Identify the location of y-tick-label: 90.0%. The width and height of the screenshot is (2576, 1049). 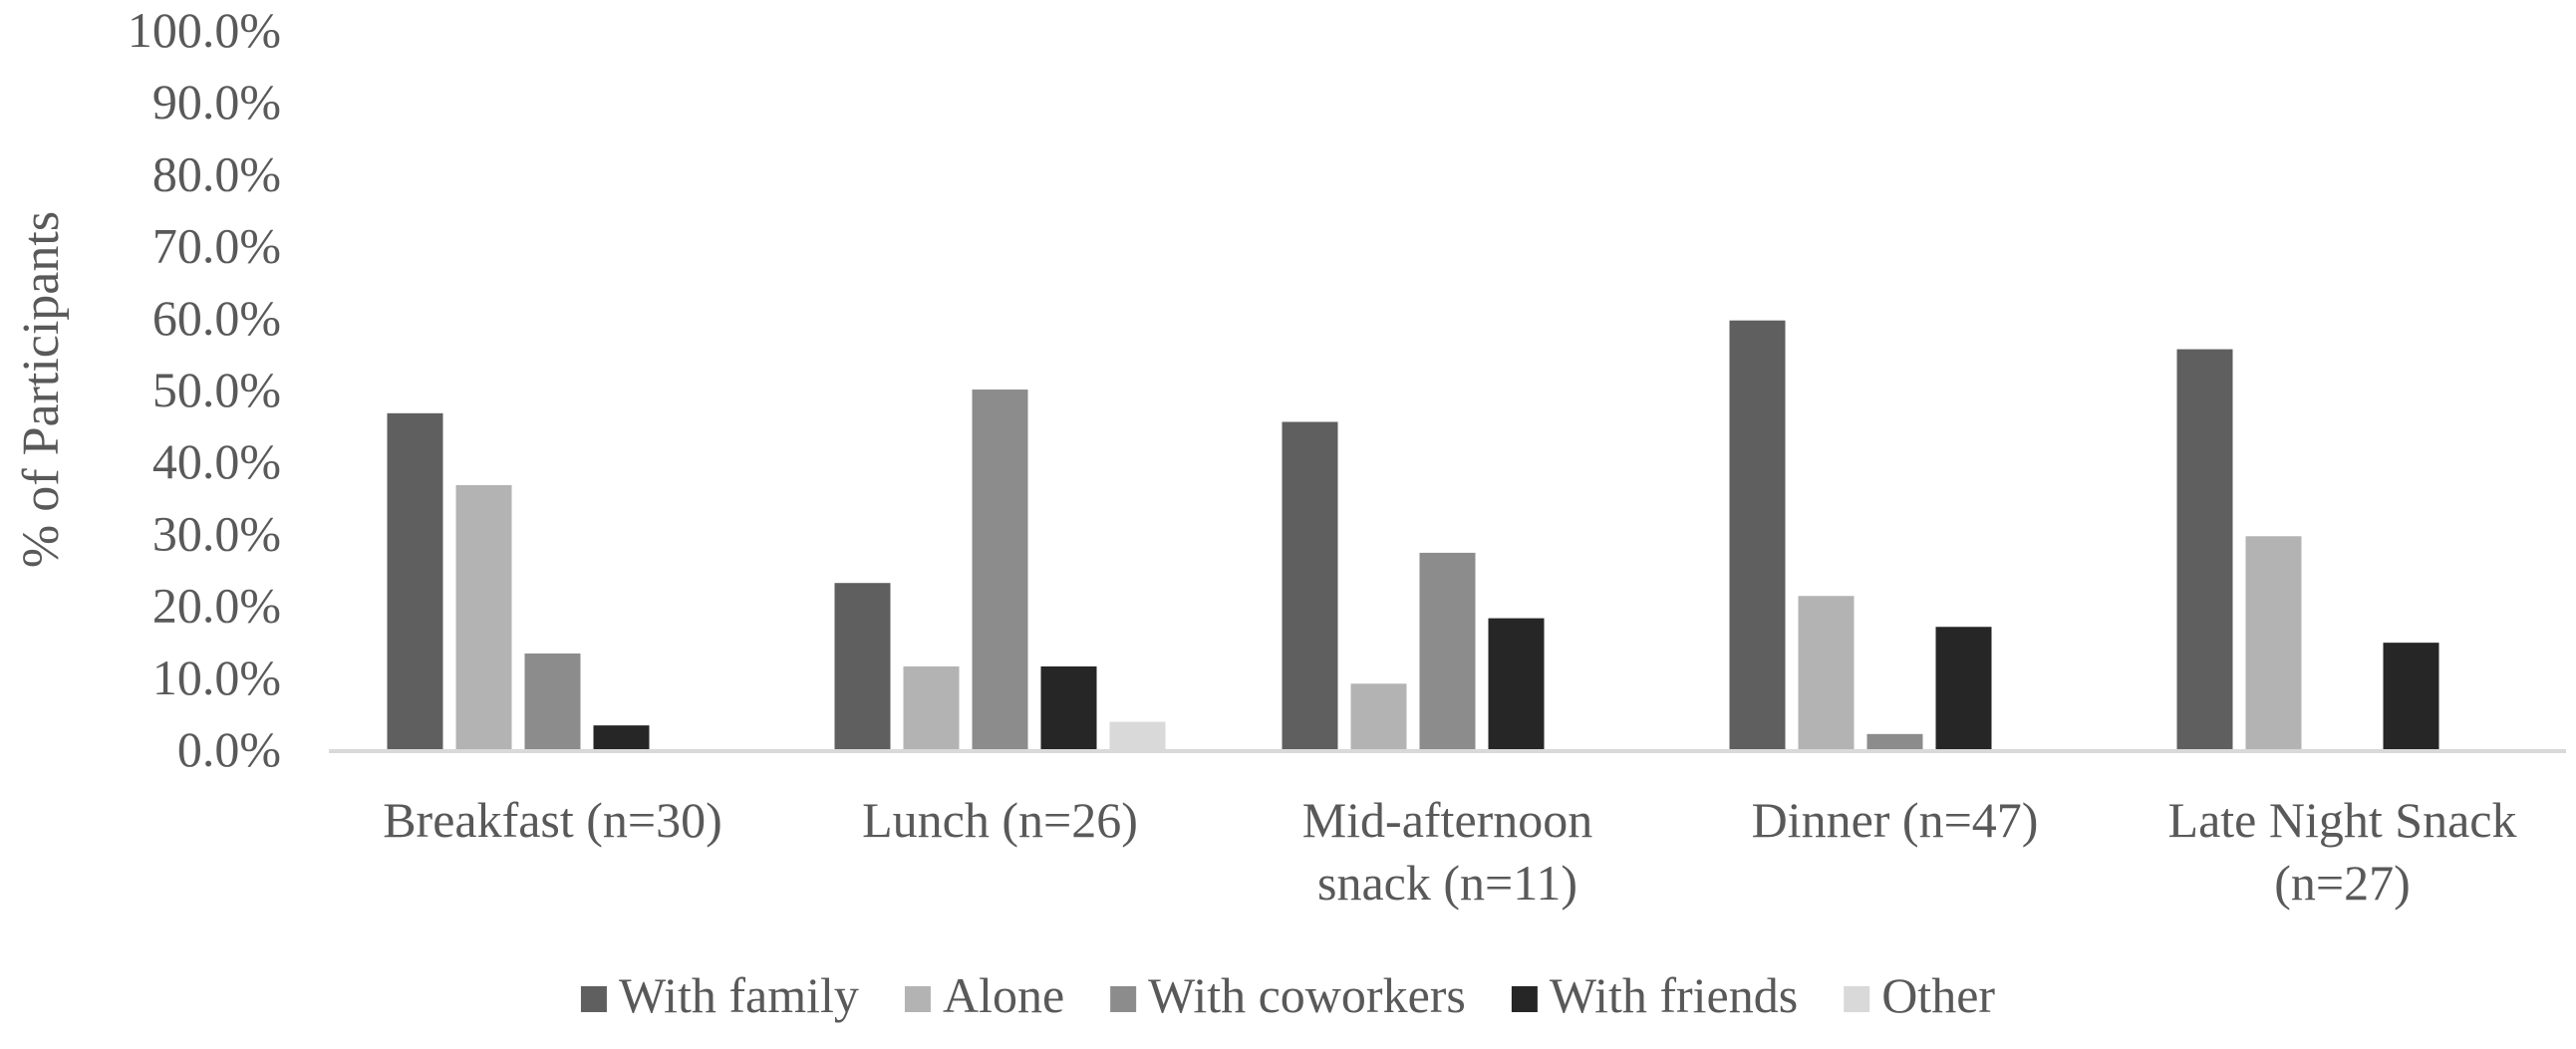
(216, 102).